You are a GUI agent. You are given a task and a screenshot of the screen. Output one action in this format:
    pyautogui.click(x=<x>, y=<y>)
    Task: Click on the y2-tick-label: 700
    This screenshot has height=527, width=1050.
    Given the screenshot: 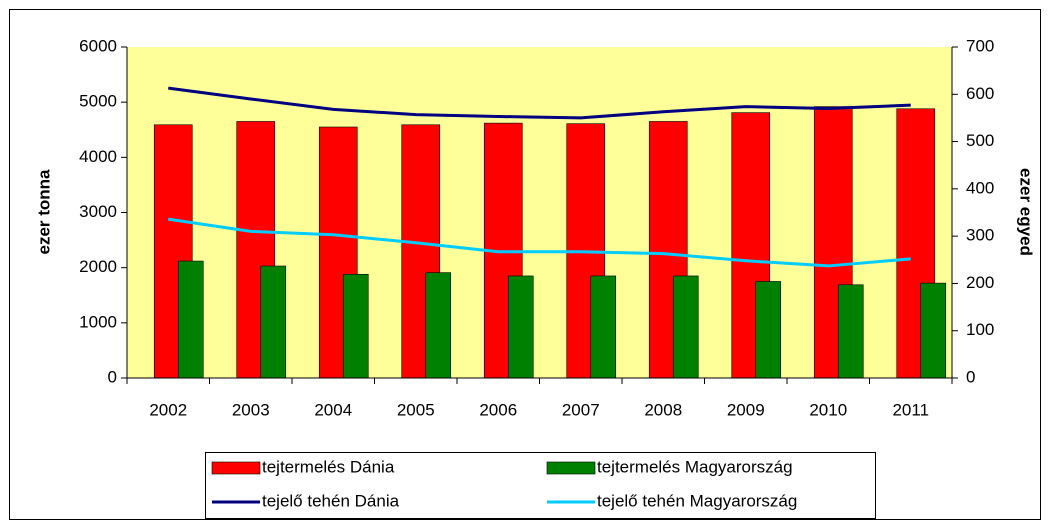 What is the action you would take?
    pyautogui.click(x=980, y=45)
    